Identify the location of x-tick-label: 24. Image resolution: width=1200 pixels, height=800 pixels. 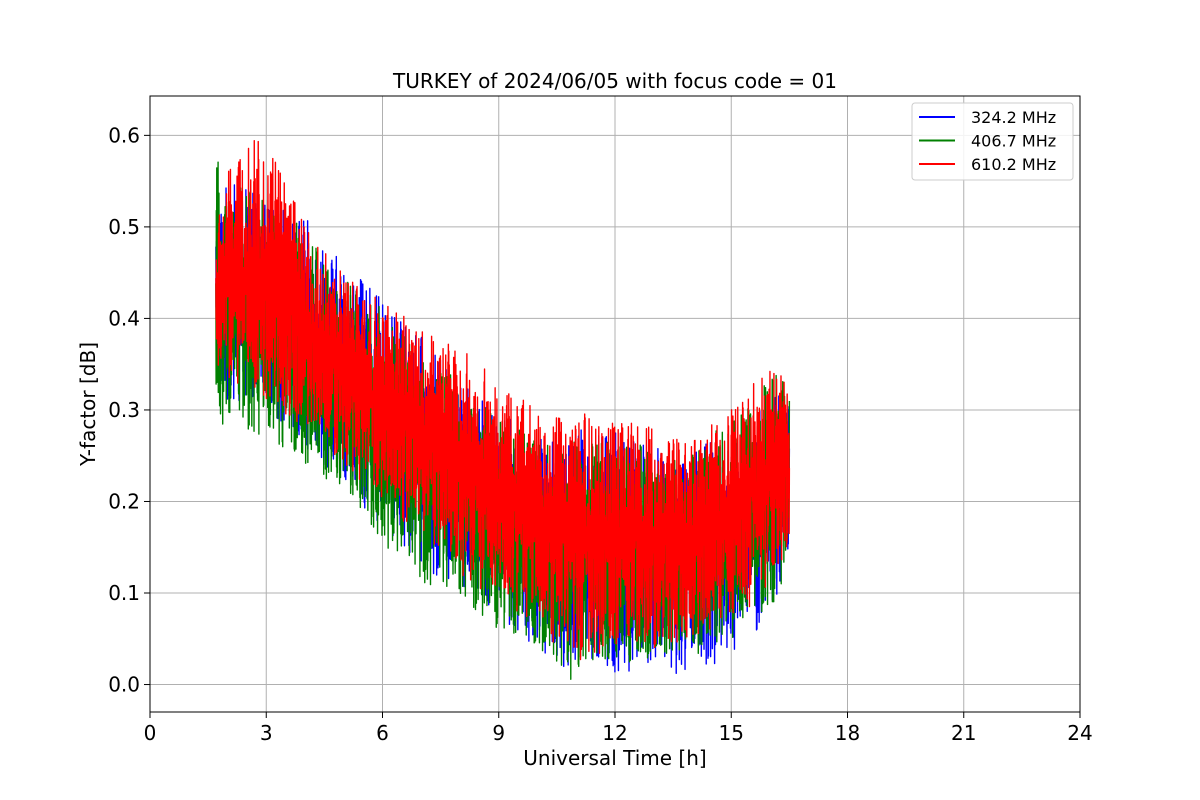
(1079, 733).